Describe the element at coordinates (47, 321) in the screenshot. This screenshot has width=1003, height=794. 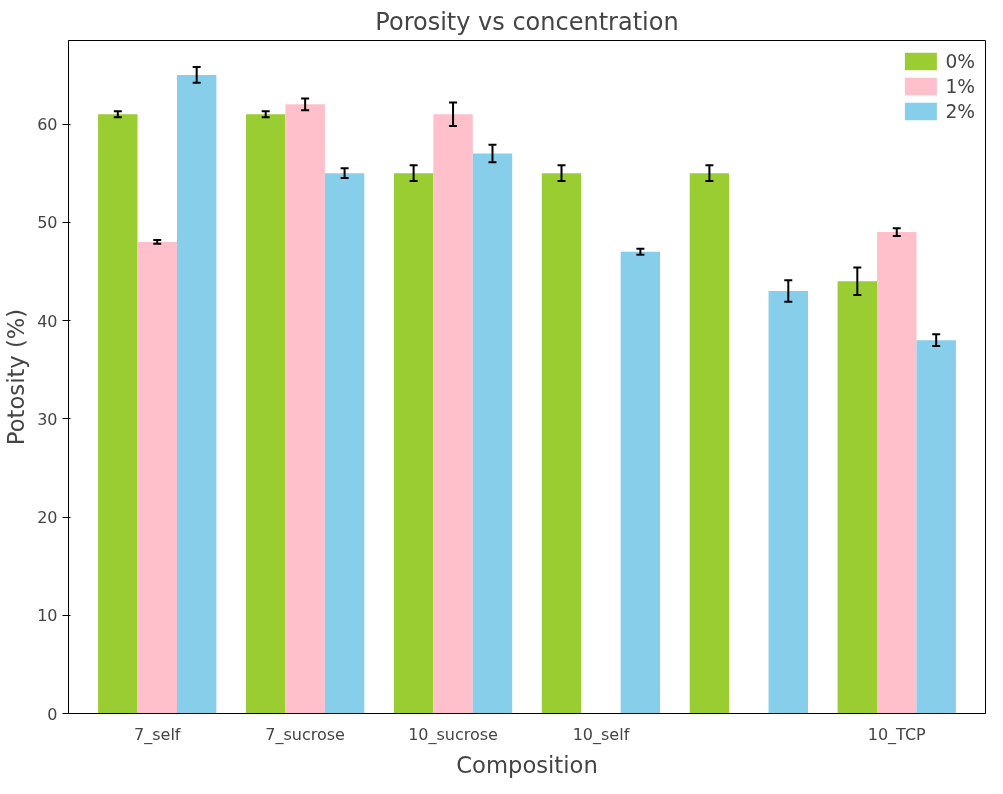
I see `y-tick-label: 40` at that location.